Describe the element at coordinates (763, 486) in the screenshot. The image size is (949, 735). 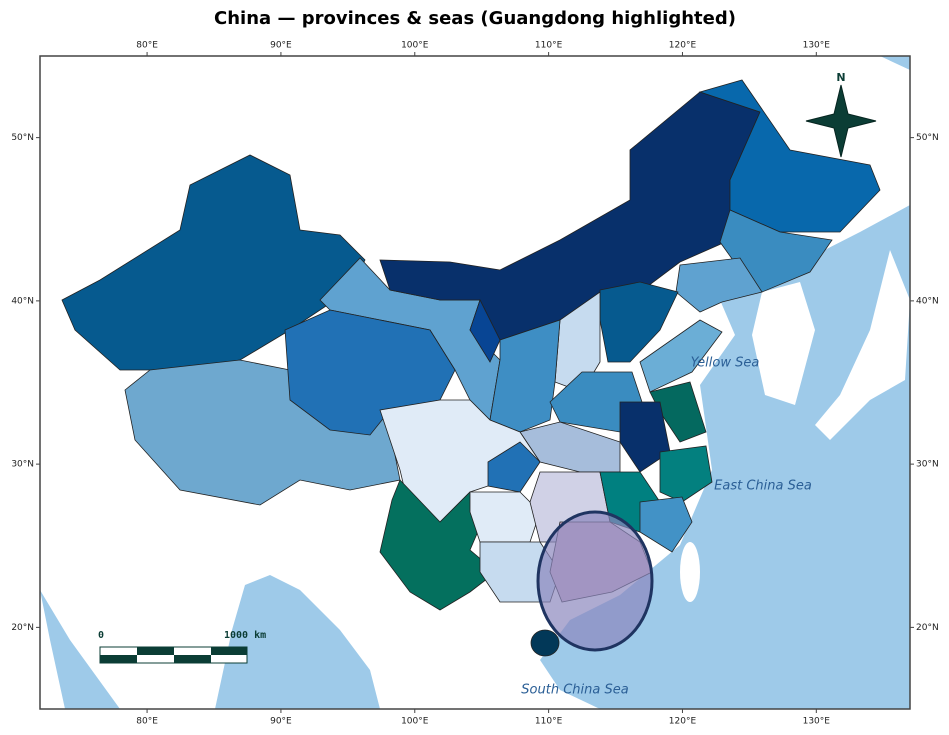
I see `sea-label: East China Sea` at that location.